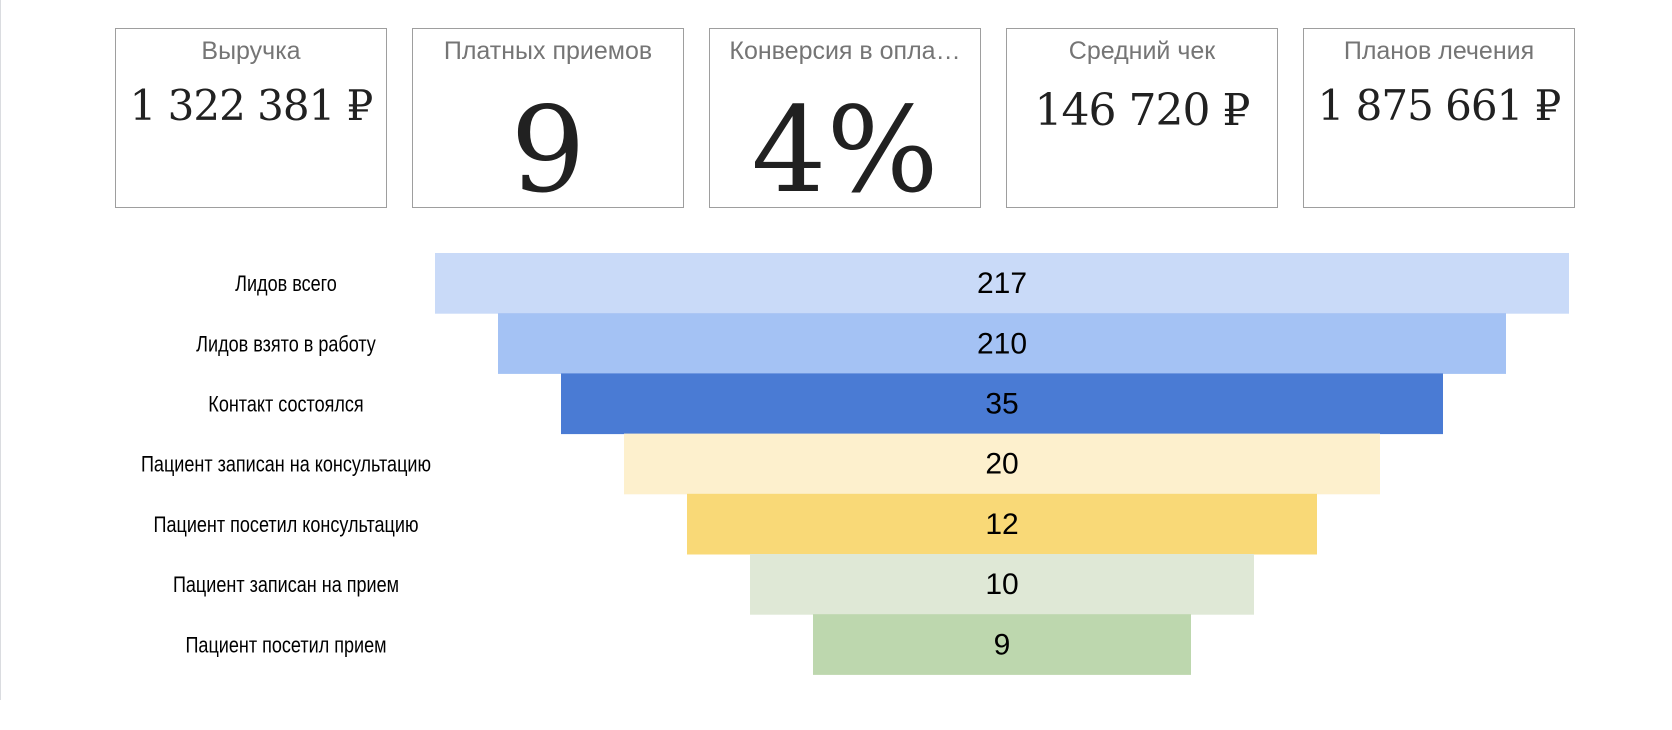  I want to click on kpi-card-treatment-plans: Планов лечения 1 875 661 ₽, so click(1439, 118).